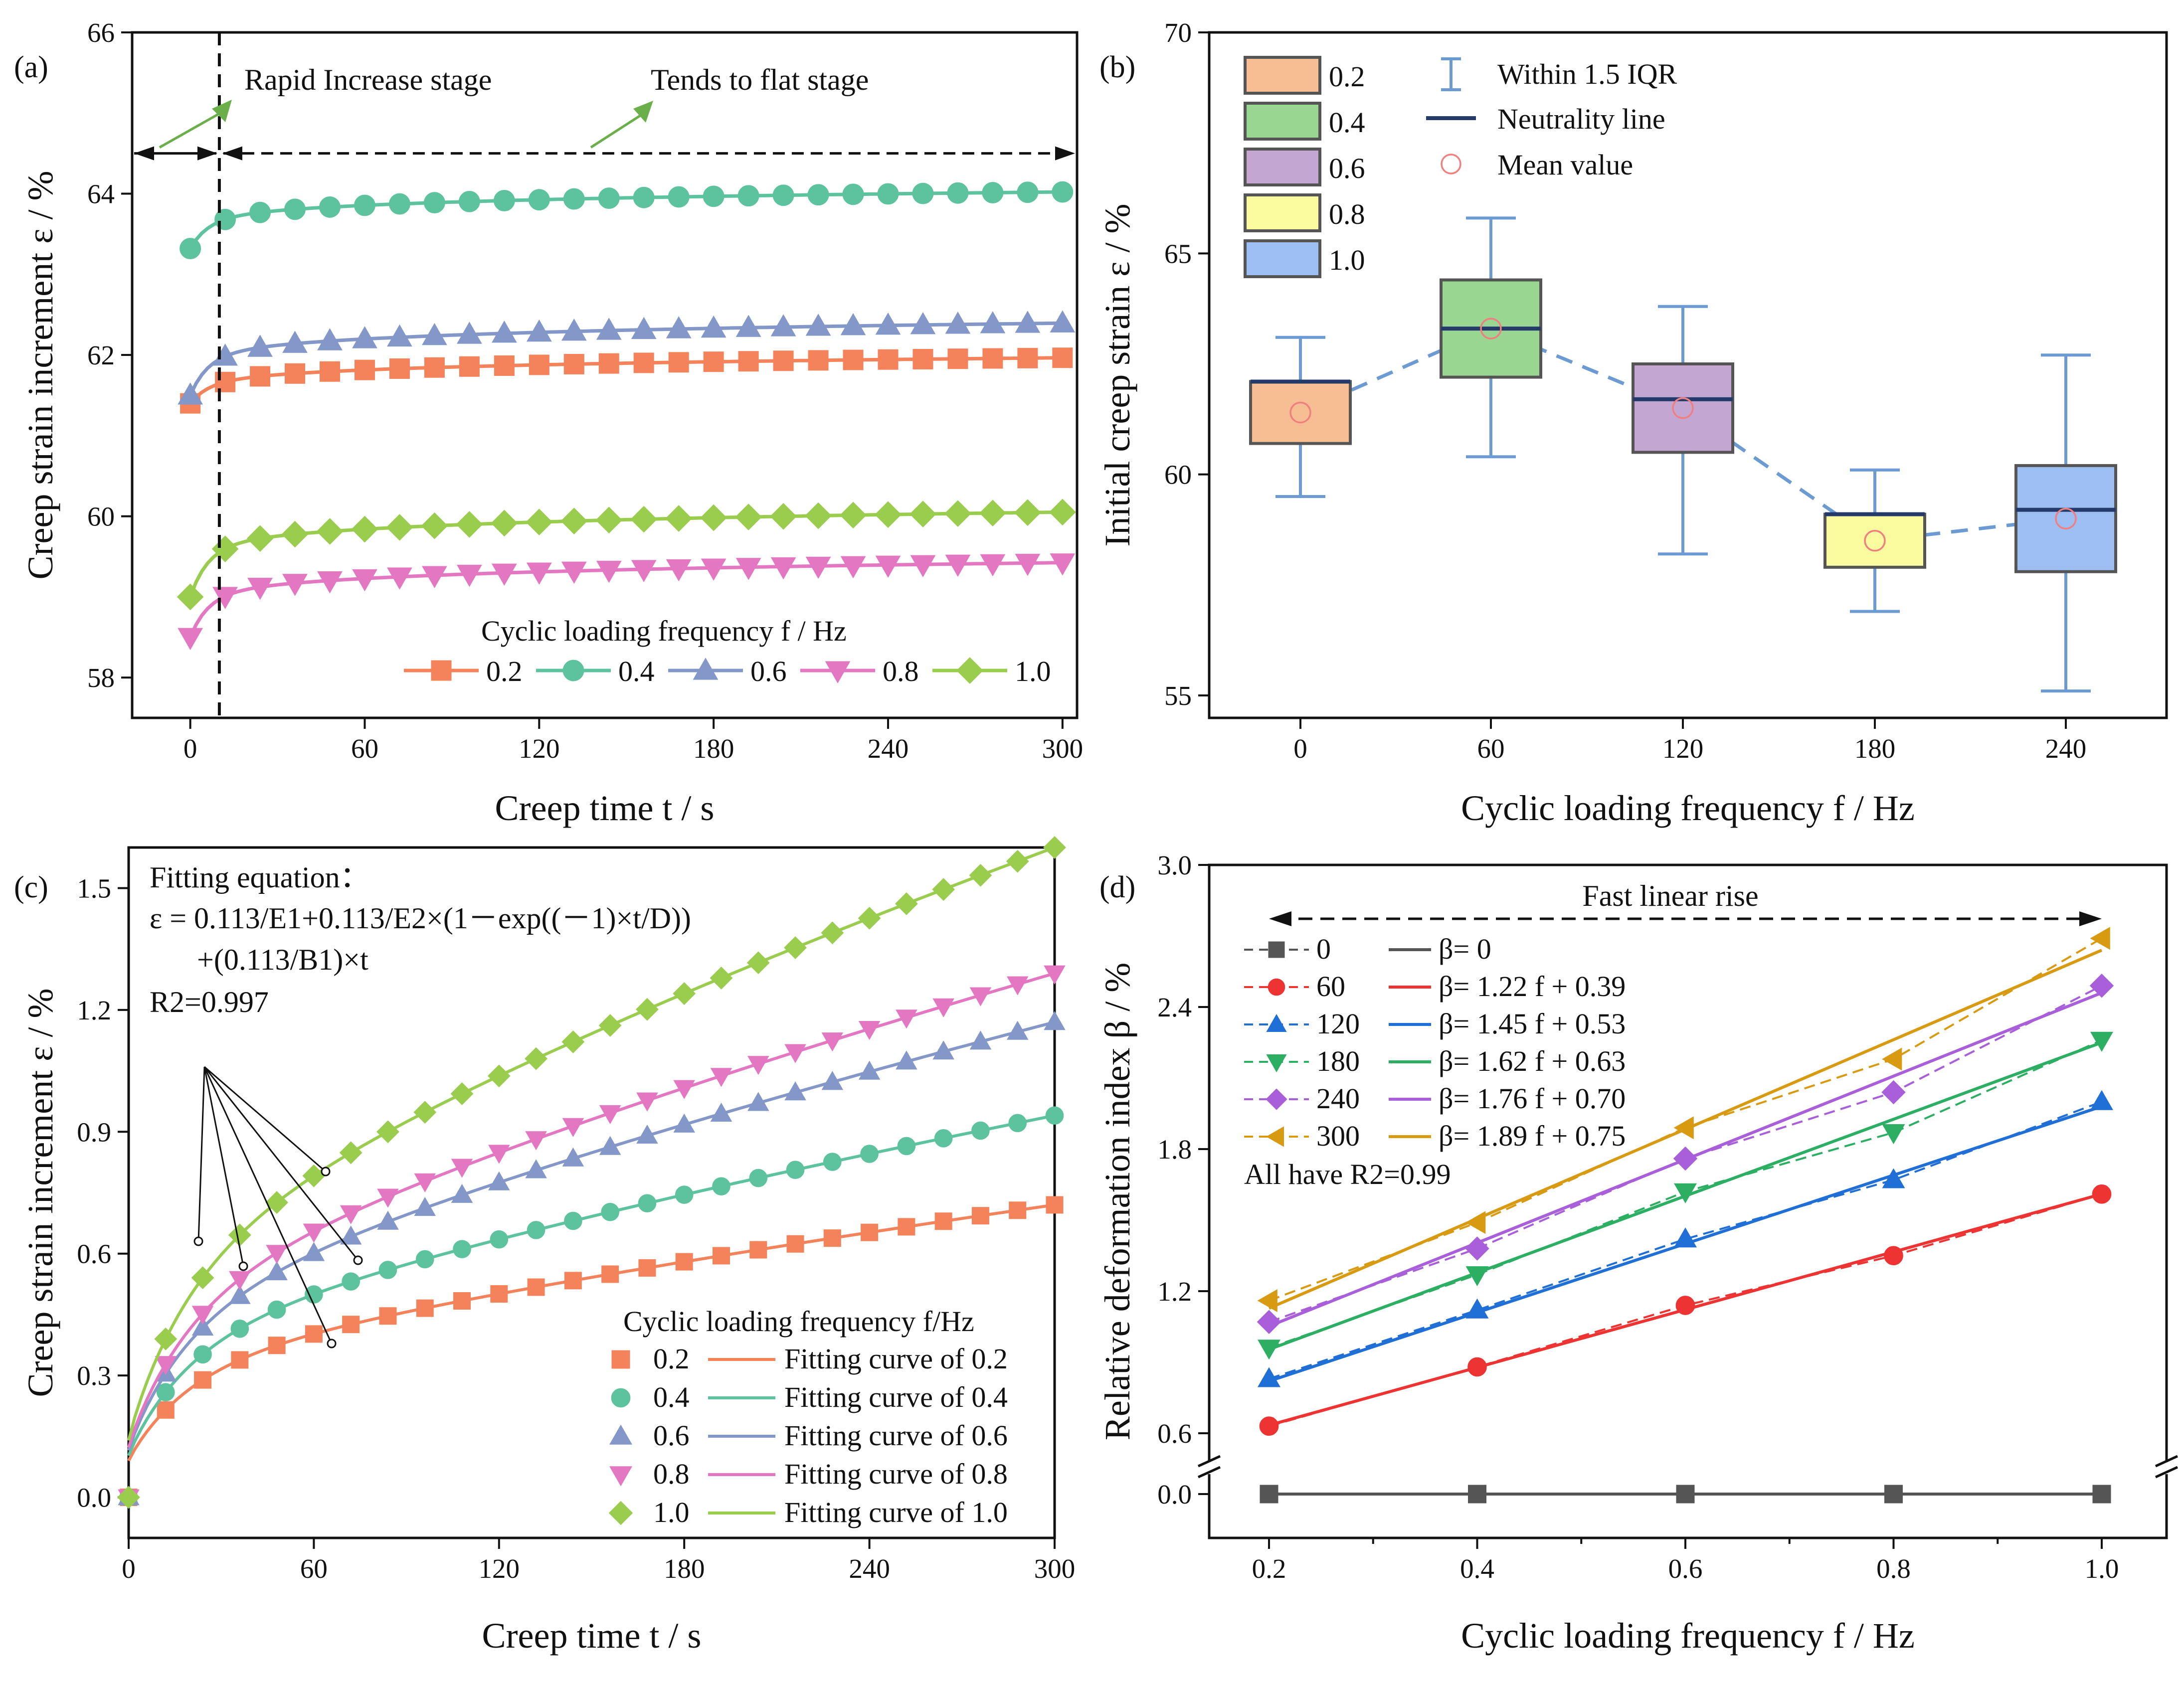  Describe the element at coordinates (896, 1474) in the screenshot. I see `legend-fit-label: Fitting curve of 0.8` at that location.